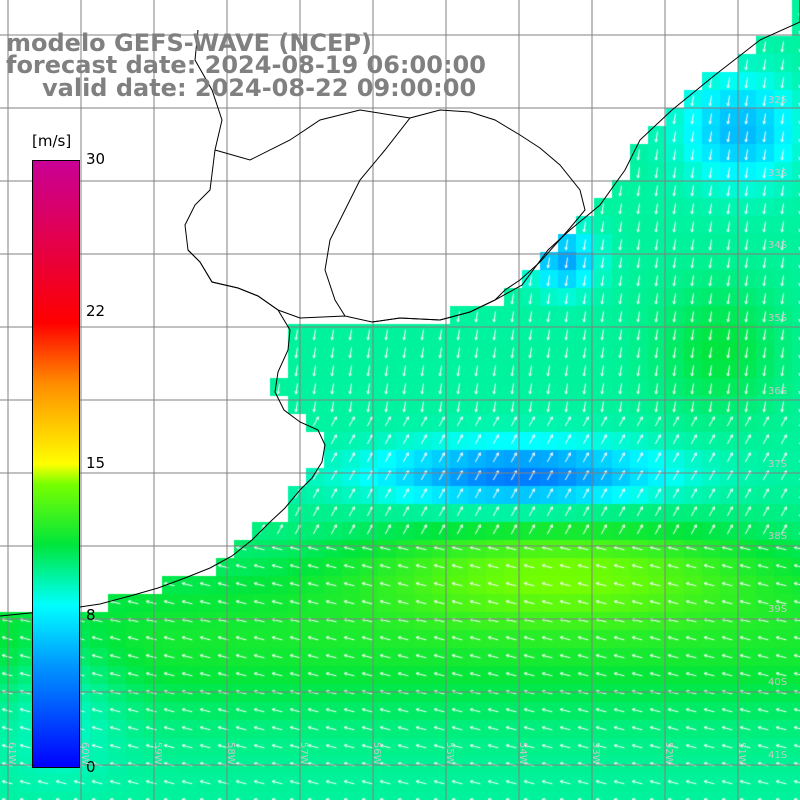 This screenshot has height=800, width=800. What do you see at coordinates (595, 753) in the screenshot?
I see `lon-label: 53W` at bounding box center [595, 753].